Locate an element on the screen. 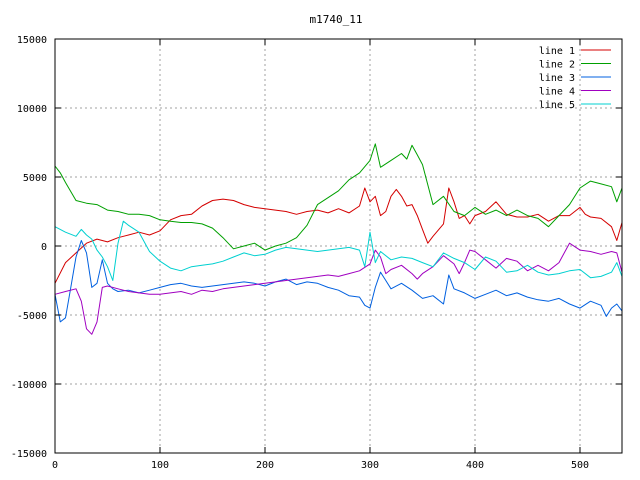 The width and height of the screenshot is (640, 480). y-tick-label: -15000 is located at coordinates (29, 454).